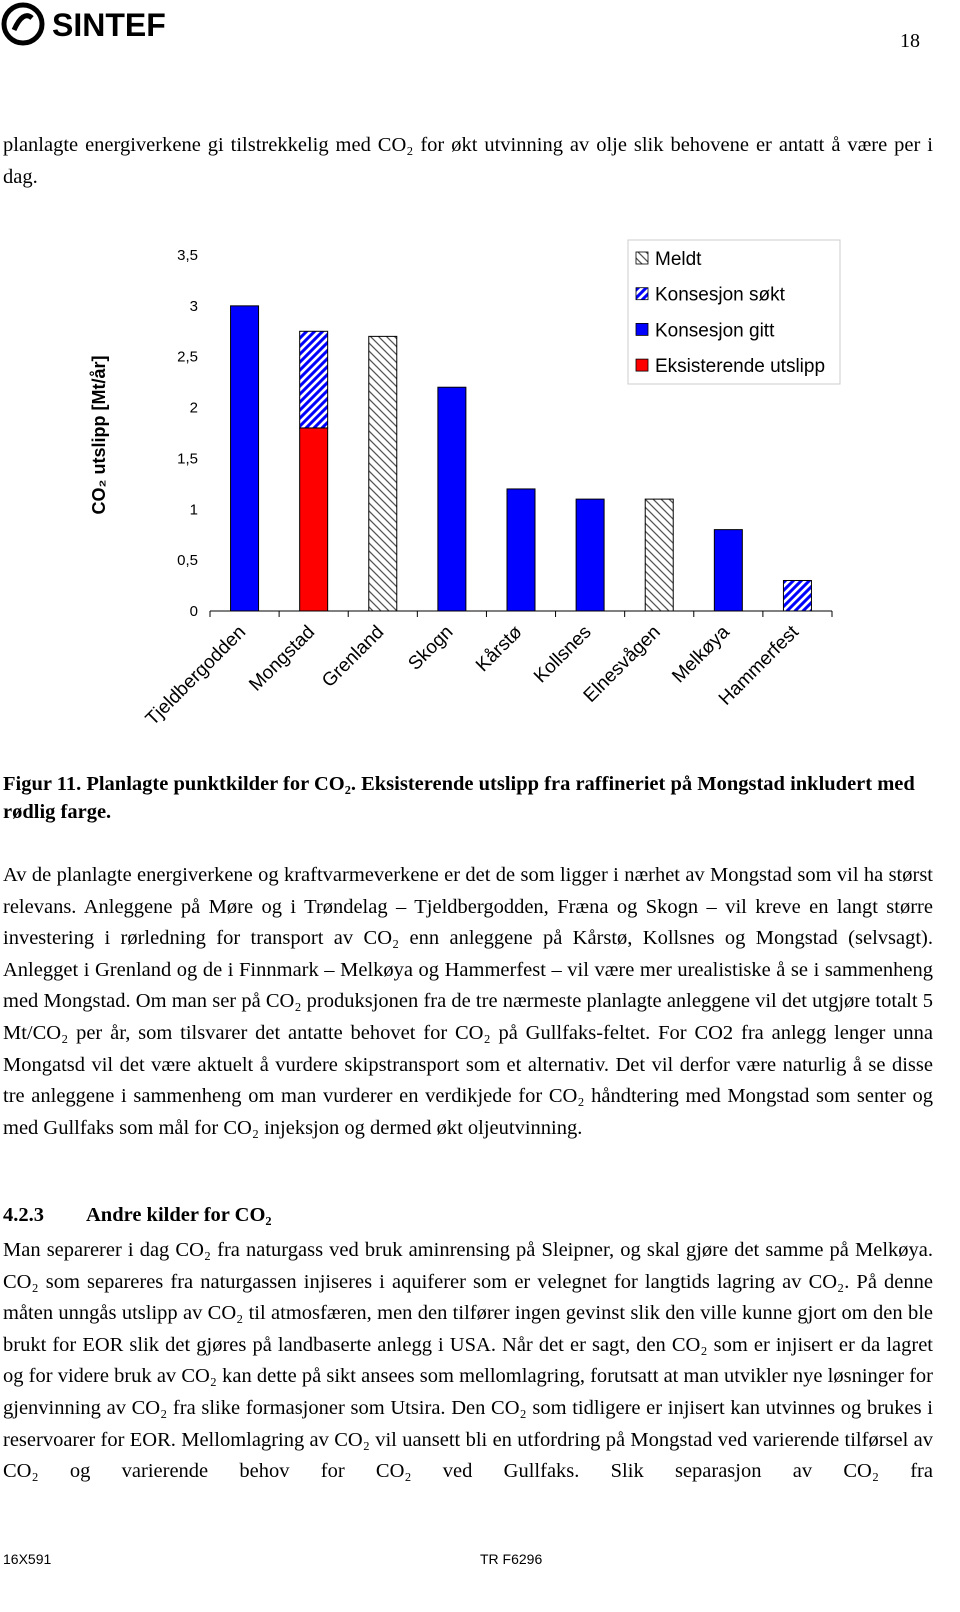  I want to click on section-title: Andre kilder for CO₂, so click(179, 1215).